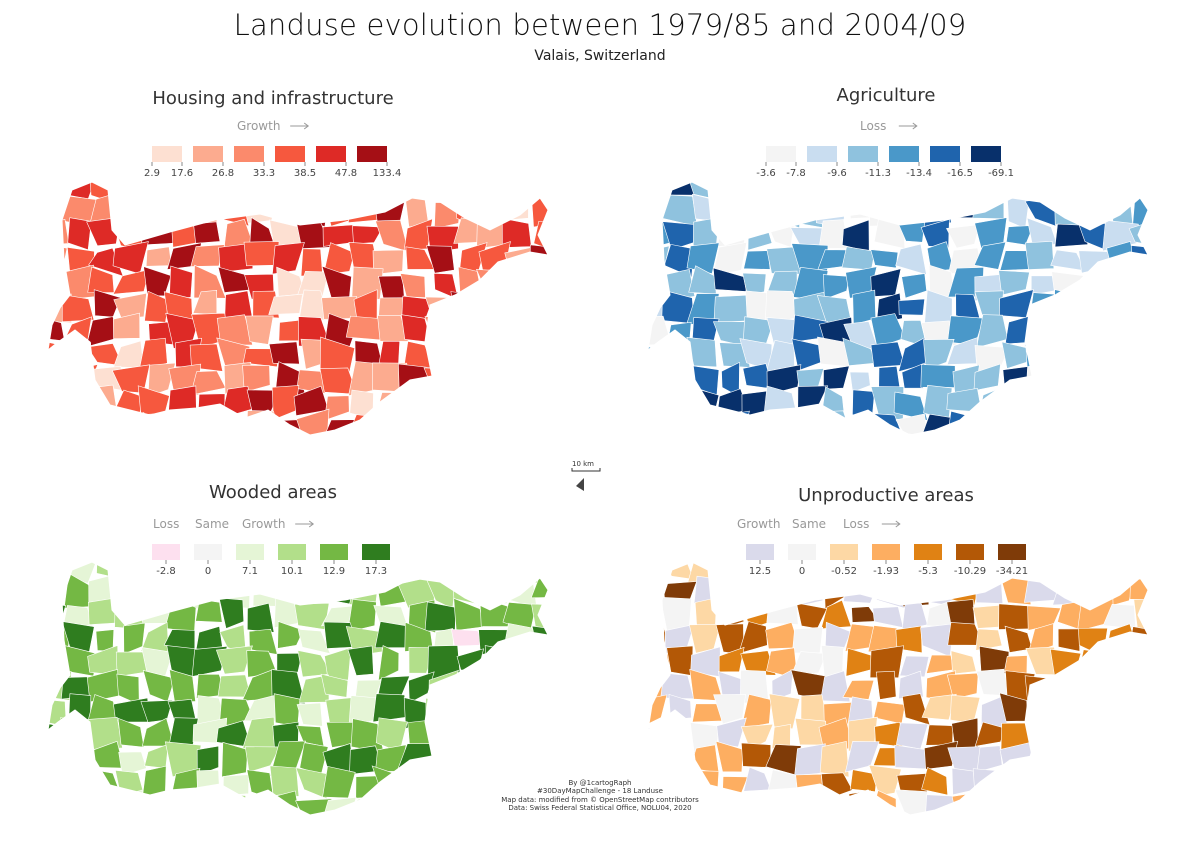 The width and height of the screenshot is (1200, 848). Describe the element at coordinates (1001, 172) in the screenshot. I see `legend-break-label: -69.1` at that location.